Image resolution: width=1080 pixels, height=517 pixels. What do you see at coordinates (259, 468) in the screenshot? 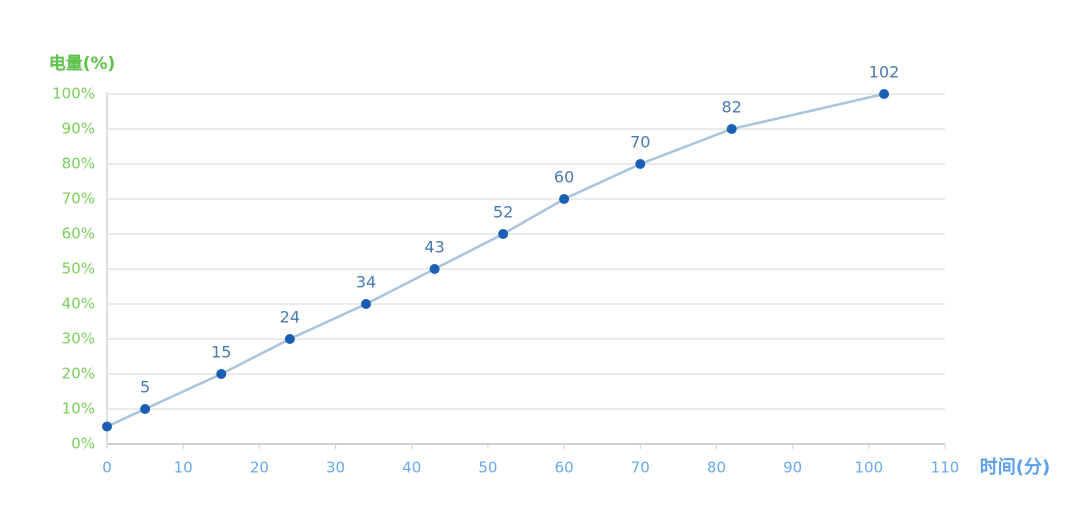
I see `x-tick-label: 20` at bounding box center [259, 468].